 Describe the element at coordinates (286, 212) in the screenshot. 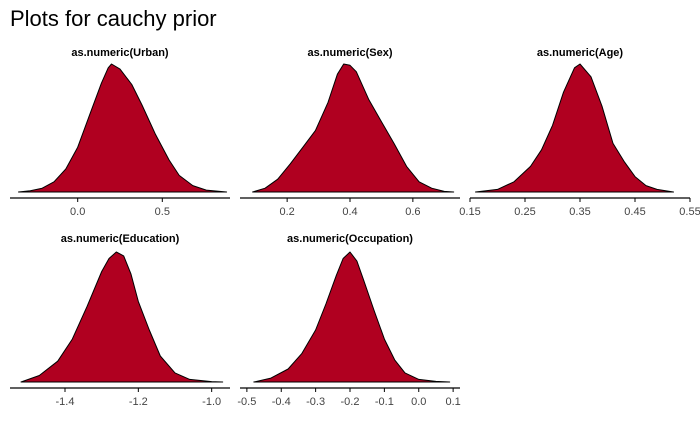

I see `x-tick-label: 0.2` at that location.